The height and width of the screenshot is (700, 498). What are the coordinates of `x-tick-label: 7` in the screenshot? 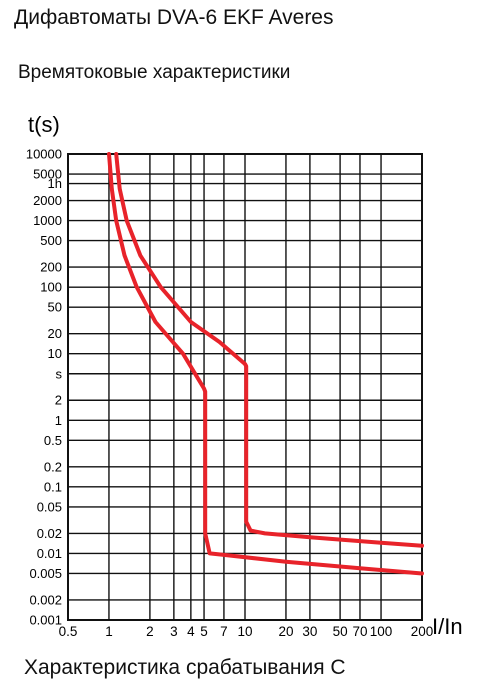 It's located at (224, 631).